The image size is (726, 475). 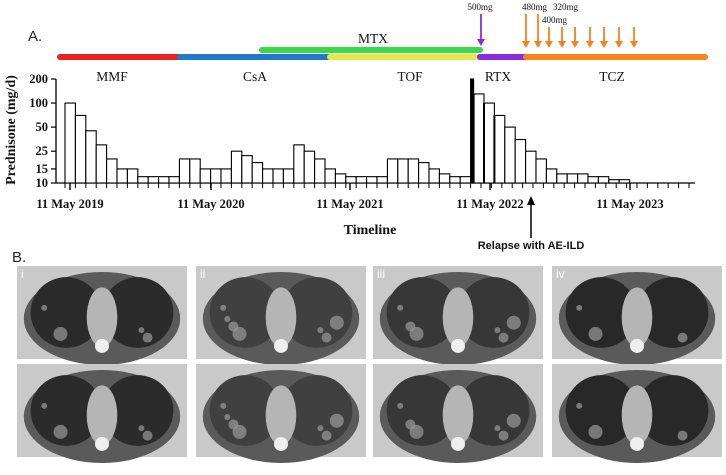 What do you see at coordinates (381, 274) in the screenshot?
I see `ct-column-label: iii` at bounding box center [381, 274].